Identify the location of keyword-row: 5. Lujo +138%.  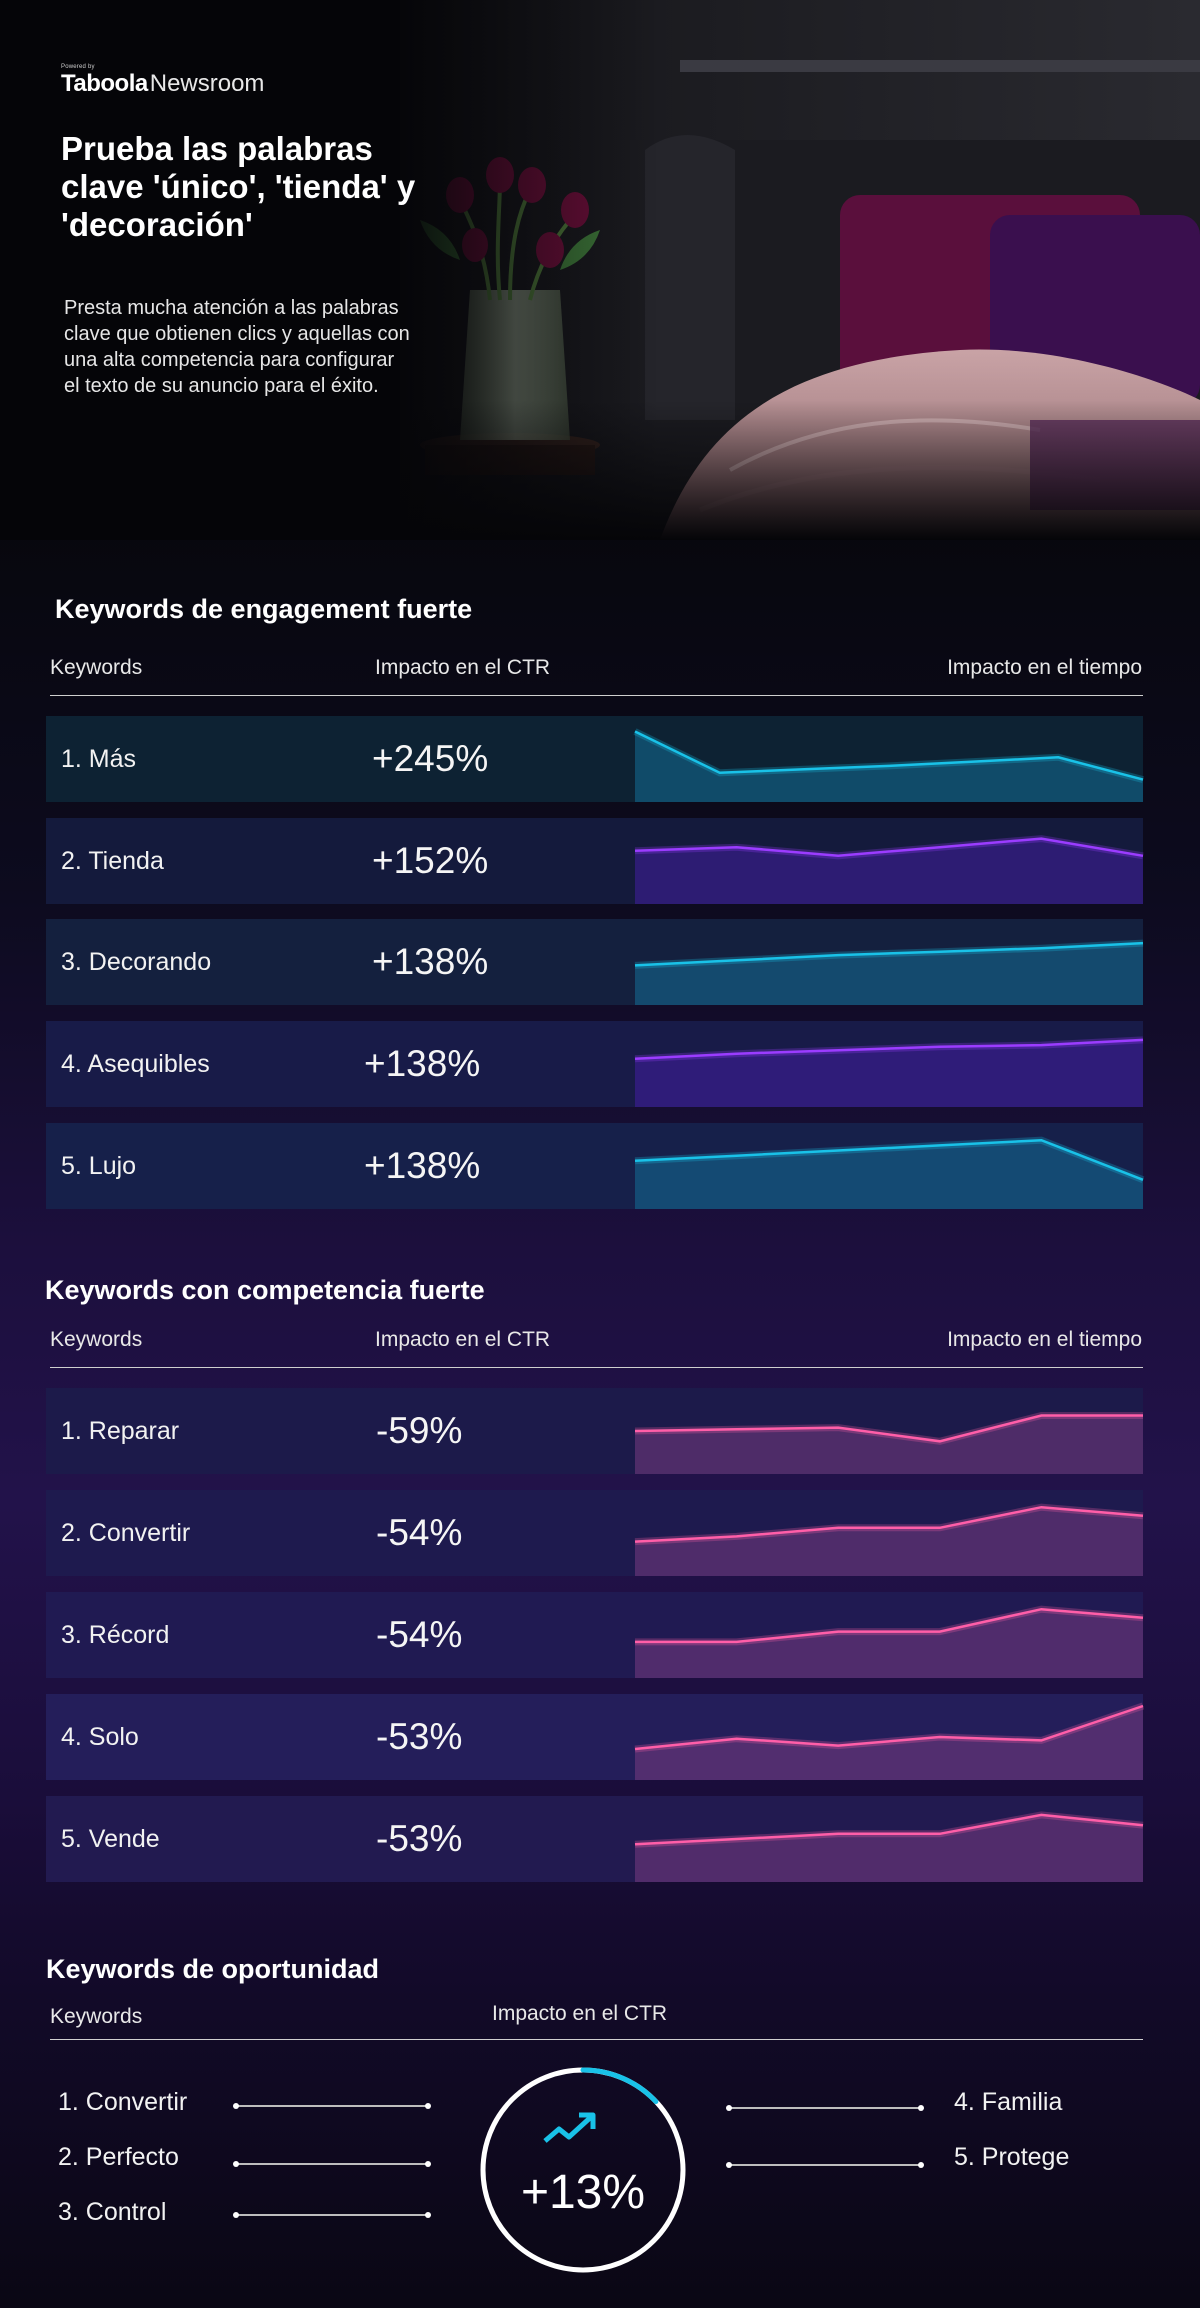
(595, 1166).